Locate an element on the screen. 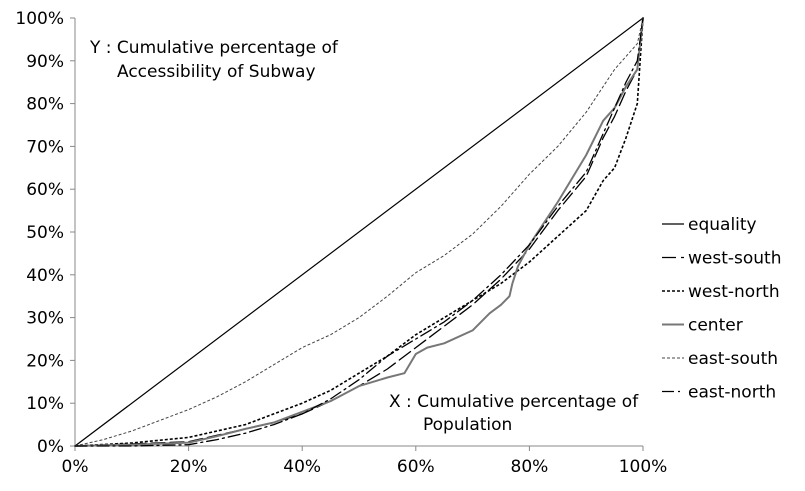 This screenshot has width=805, height=491. legend-label: west-south is located at coordinates (735, 259).